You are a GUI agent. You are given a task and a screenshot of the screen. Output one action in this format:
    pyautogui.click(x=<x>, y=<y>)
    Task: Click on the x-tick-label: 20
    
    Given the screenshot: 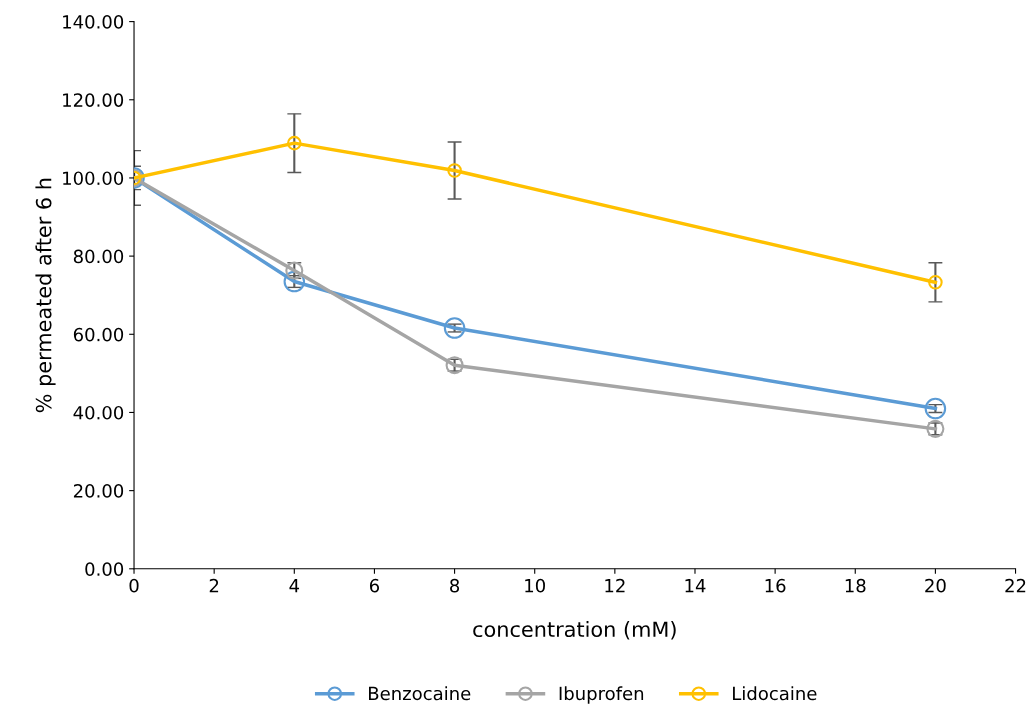 What is the action you would take?
    pyautogui.click(x=935, y=585)
    